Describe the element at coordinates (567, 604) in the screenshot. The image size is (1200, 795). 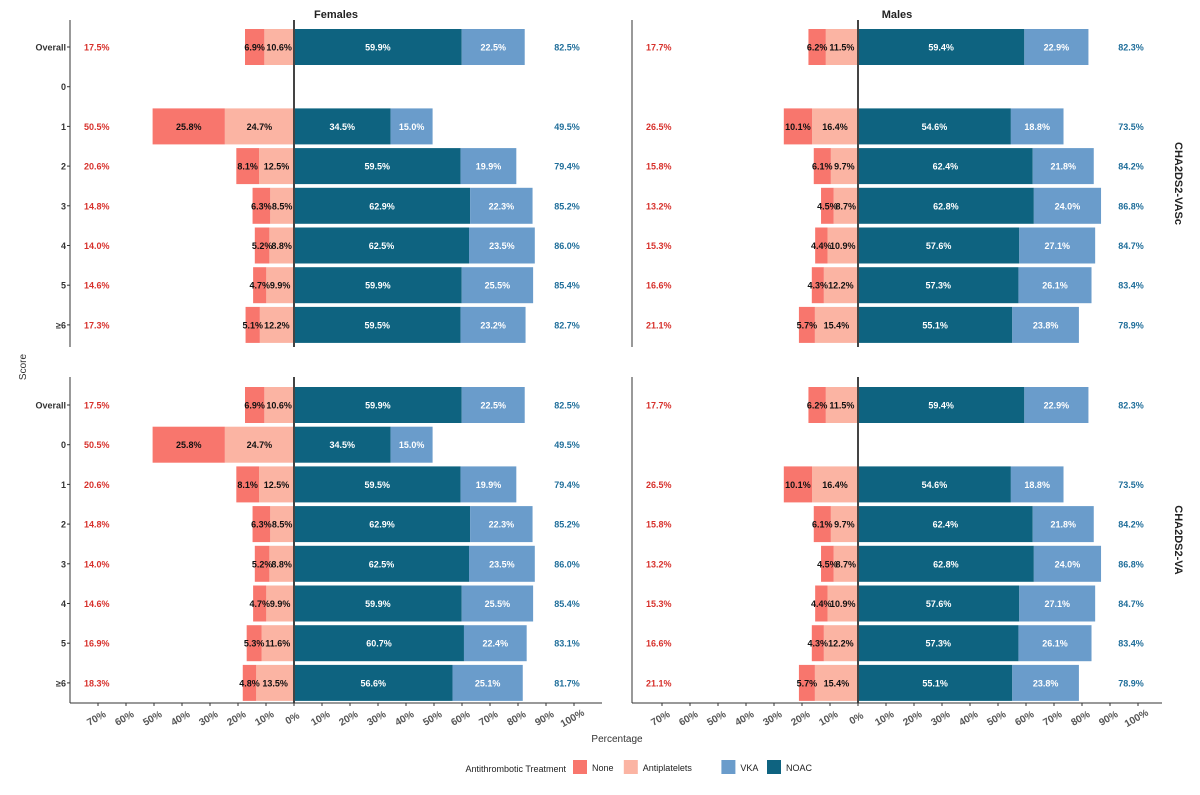
I see `total-positive-cha2ds2-va-females-4: 85.4%` at that location.